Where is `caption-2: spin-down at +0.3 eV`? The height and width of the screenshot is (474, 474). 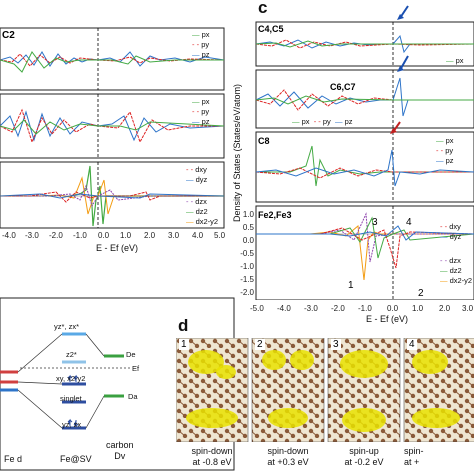
caption-2: spin-down at +0.3 eV is located at coordinates (288, 456).